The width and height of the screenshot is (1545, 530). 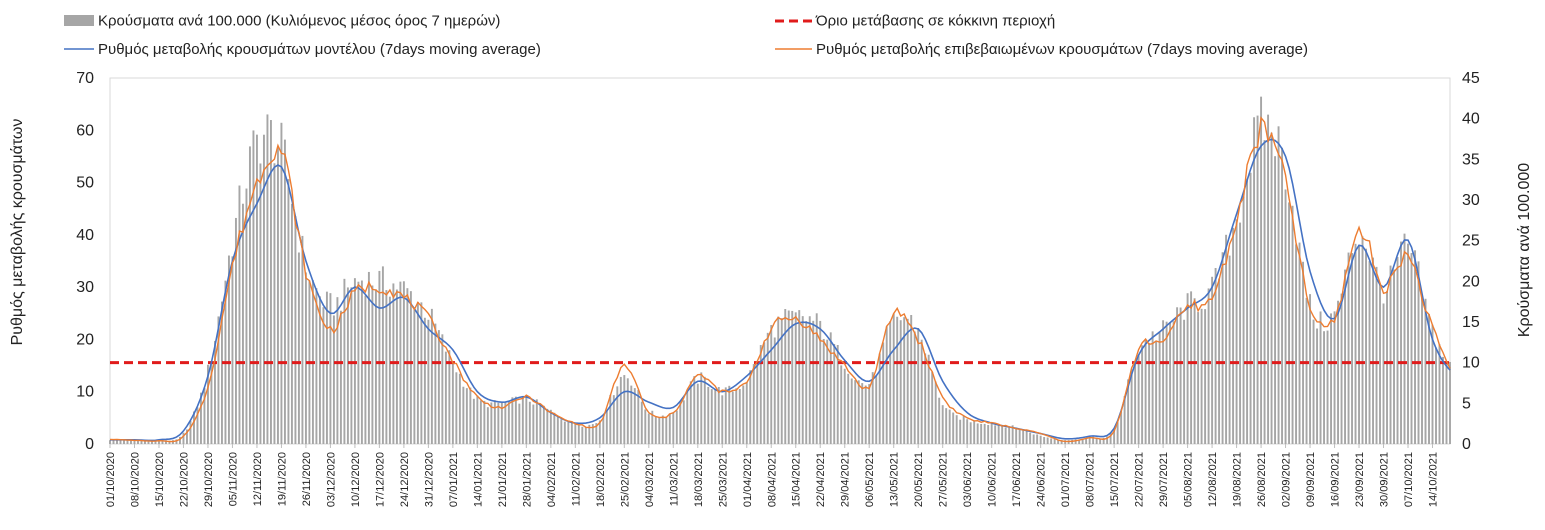 What do you see at coordinates (1409, 479) in the screenshot?
I see `x-tick-label: 07/10/2021` at bounding box center [1409, 479].